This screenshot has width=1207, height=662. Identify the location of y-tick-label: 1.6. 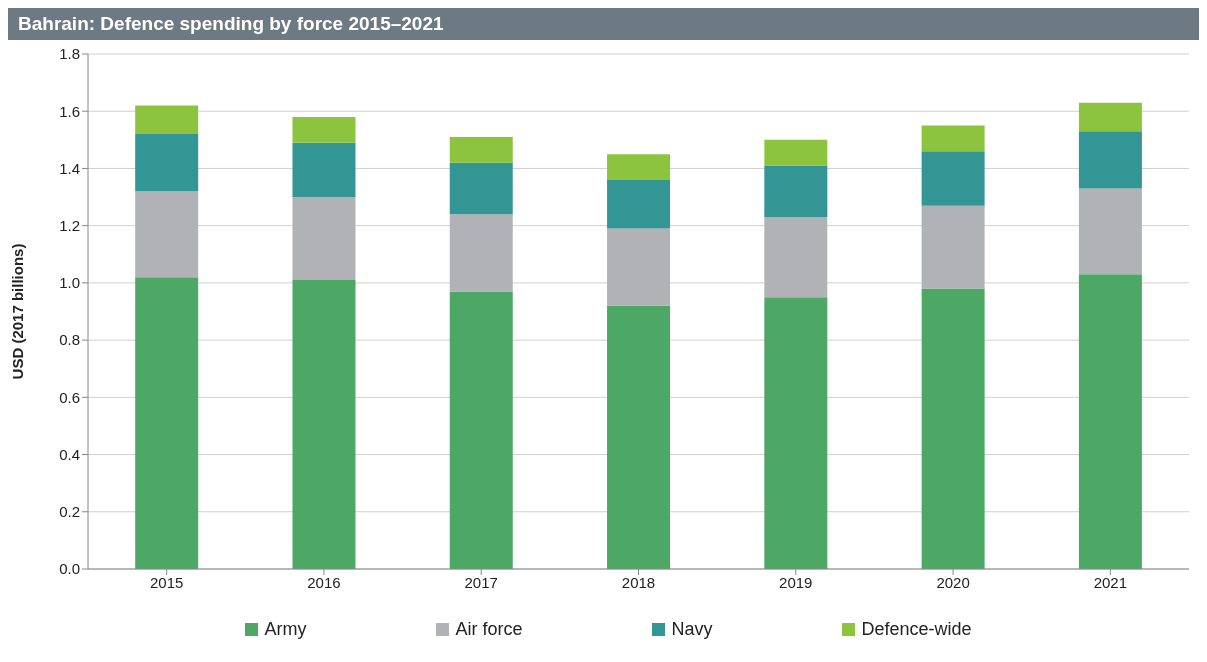
(69, 111).